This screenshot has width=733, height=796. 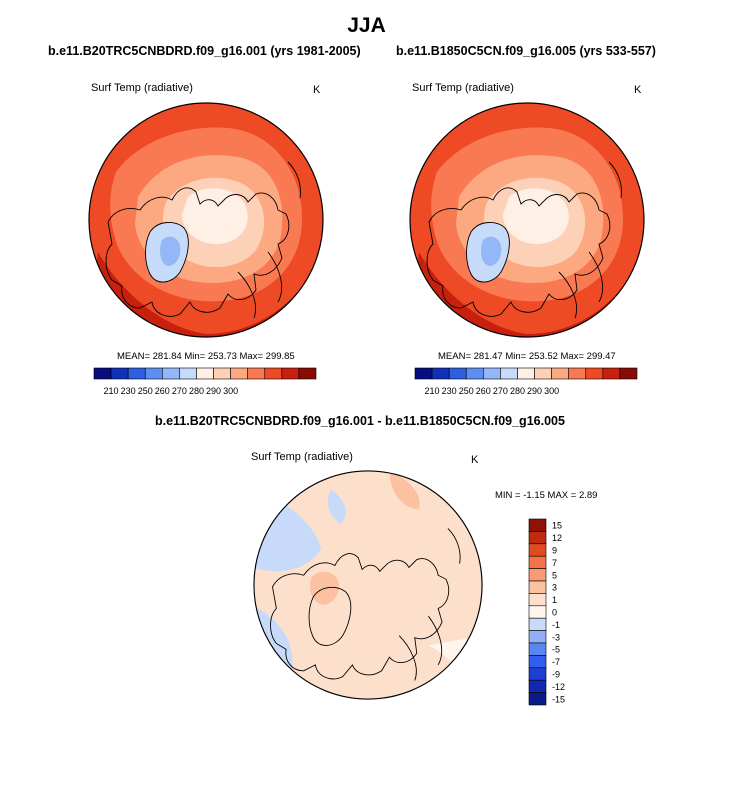 What do you see at coordinates (546, 495) in the screenshot?
I see `panel3-stats: MIN = -1.15 MAX = 2.89` at bounding box center [546, 495].